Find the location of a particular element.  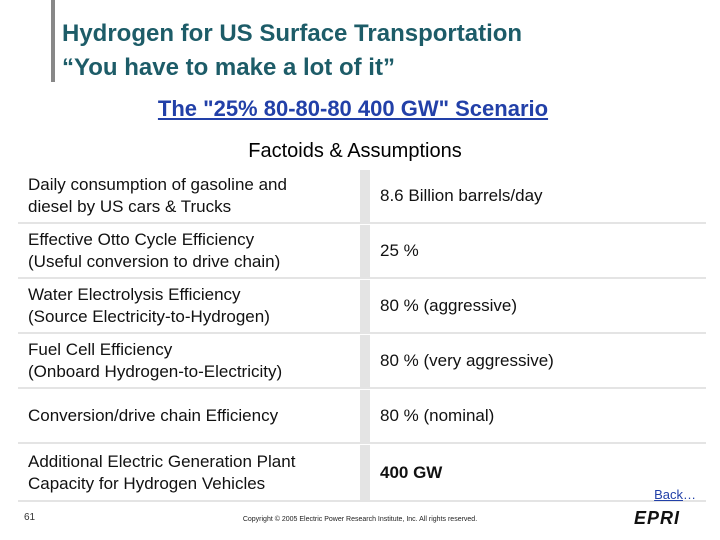

value-cell: 400 GW is located at coordinates (538, 472).